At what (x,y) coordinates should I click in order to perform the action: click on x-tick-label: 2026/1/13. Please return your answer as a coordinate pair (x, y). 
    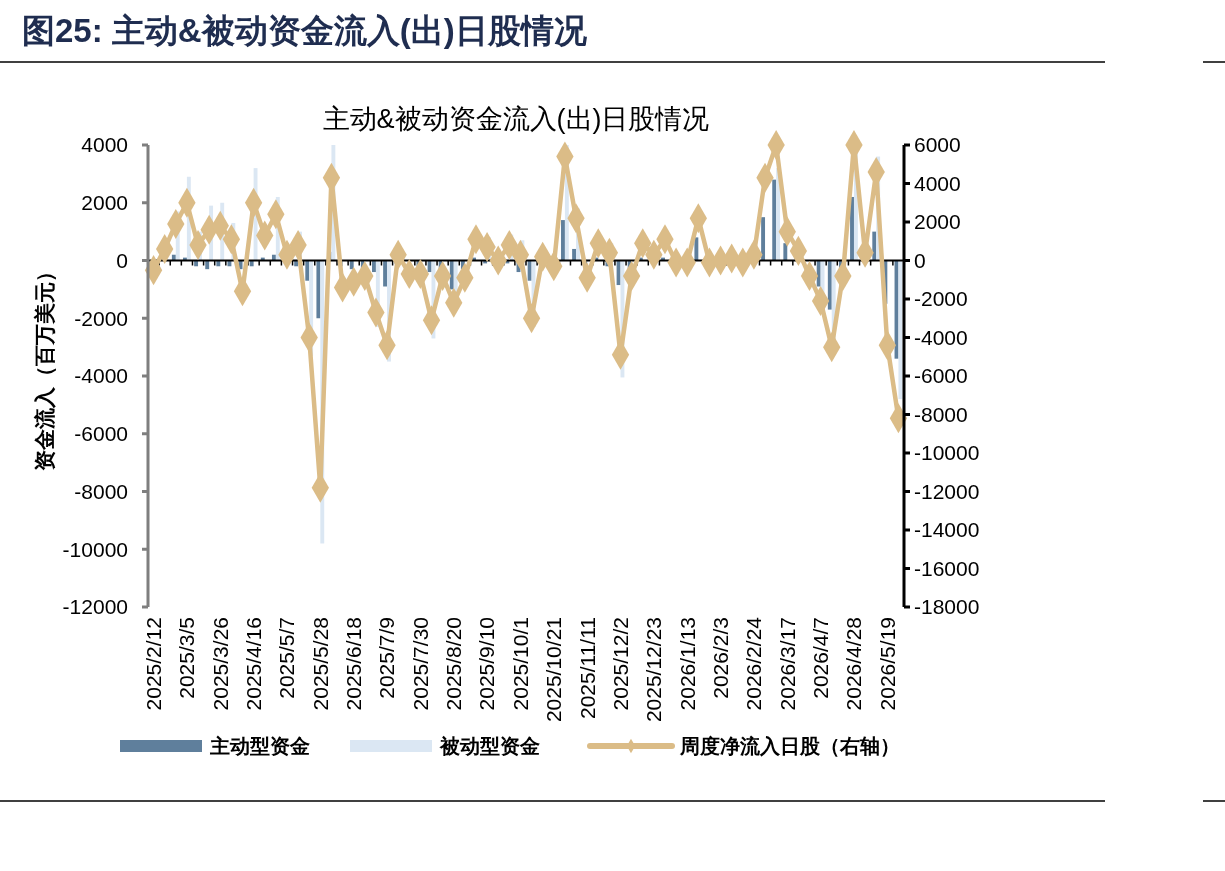
    Looking at the image, I should click on (687, 664).